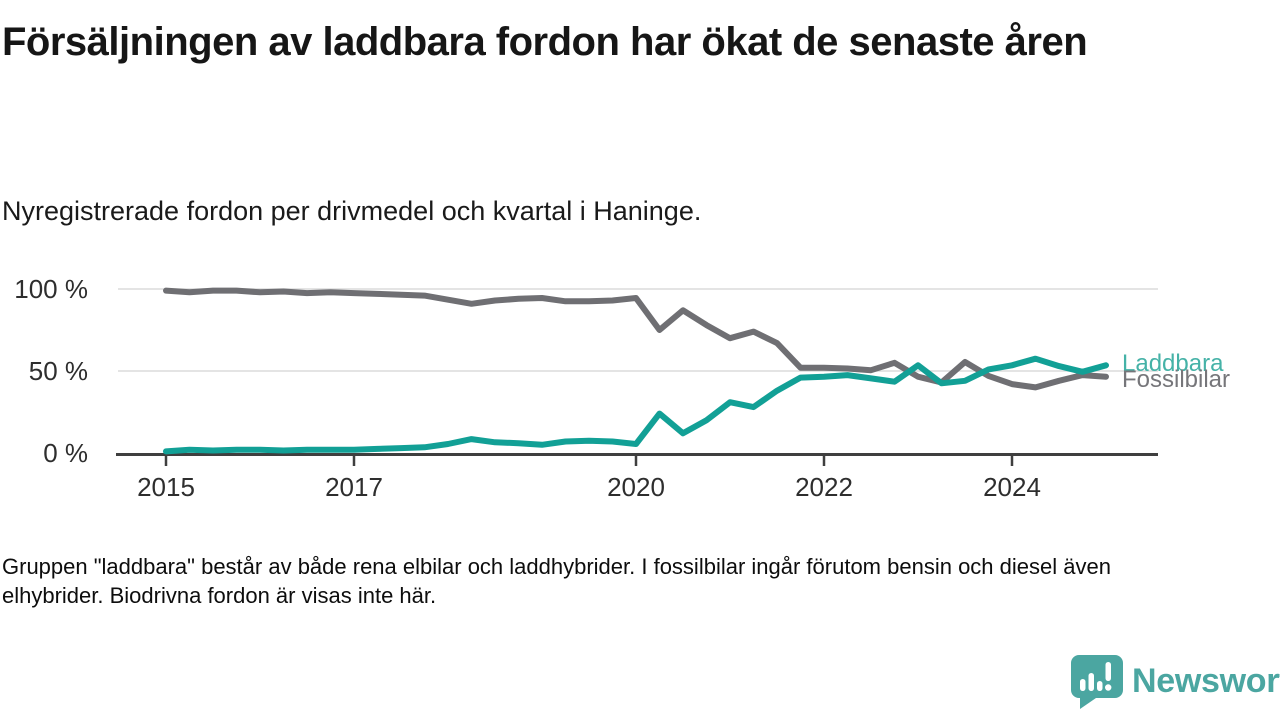 This screenshot has width=1280, height=720. Describe the element at coordinates (636, 487) in the screenshot. I see `x-axis-label-2020: 2020` at that location.